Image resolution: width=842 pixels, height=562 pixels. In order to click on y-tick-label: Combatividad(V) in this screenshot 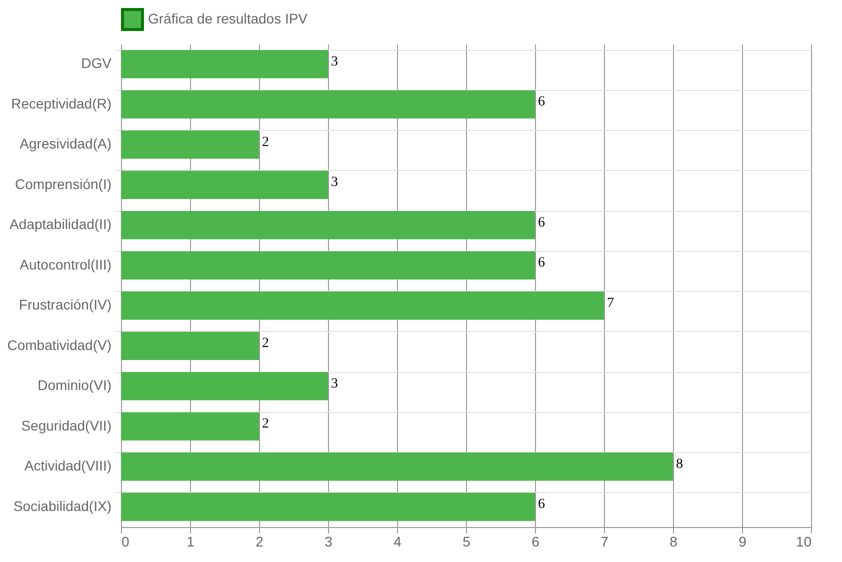, I will do `click(59, 344)`.